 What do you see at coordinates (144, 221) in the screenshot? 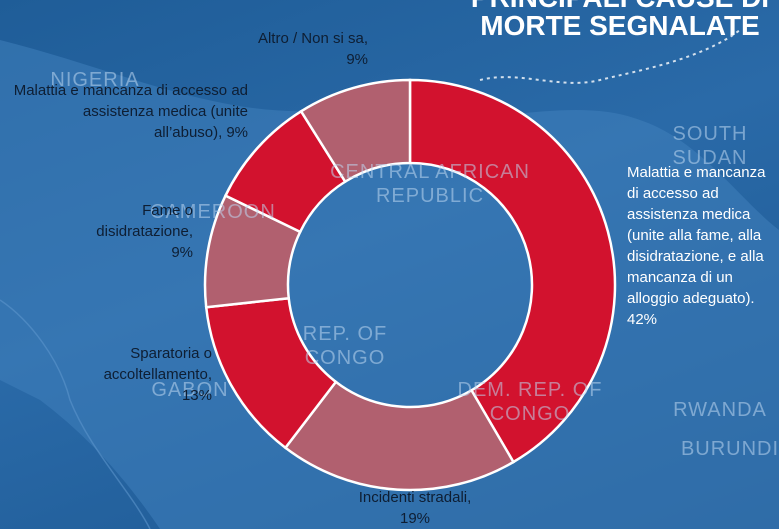
I see `category-label: Fame o disidratazione,` at bounding box center [144, 221].